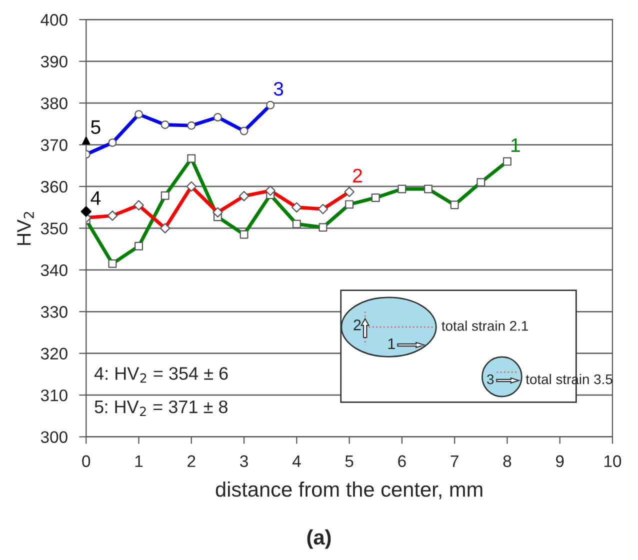 The image size is (638, 560). What do you see at coordinates (54, 312) in the screenshot?
I see `y-tick-label: 330` at bounding box center [54, 312].